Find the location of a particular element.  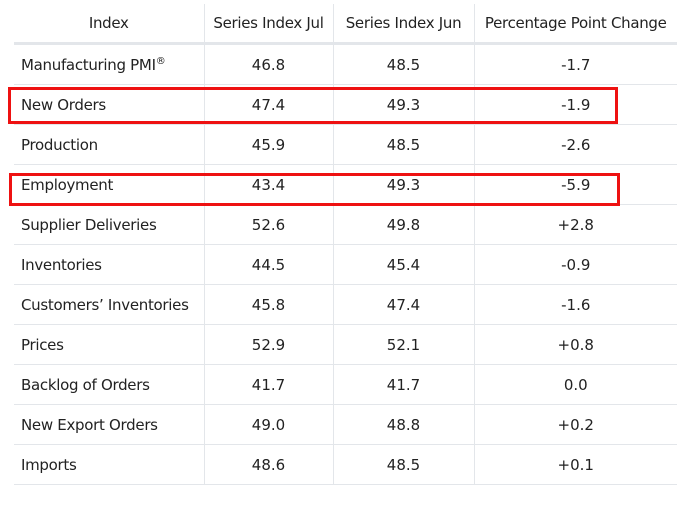

jul-value: 45.8 is located at coordinates (268, 304).